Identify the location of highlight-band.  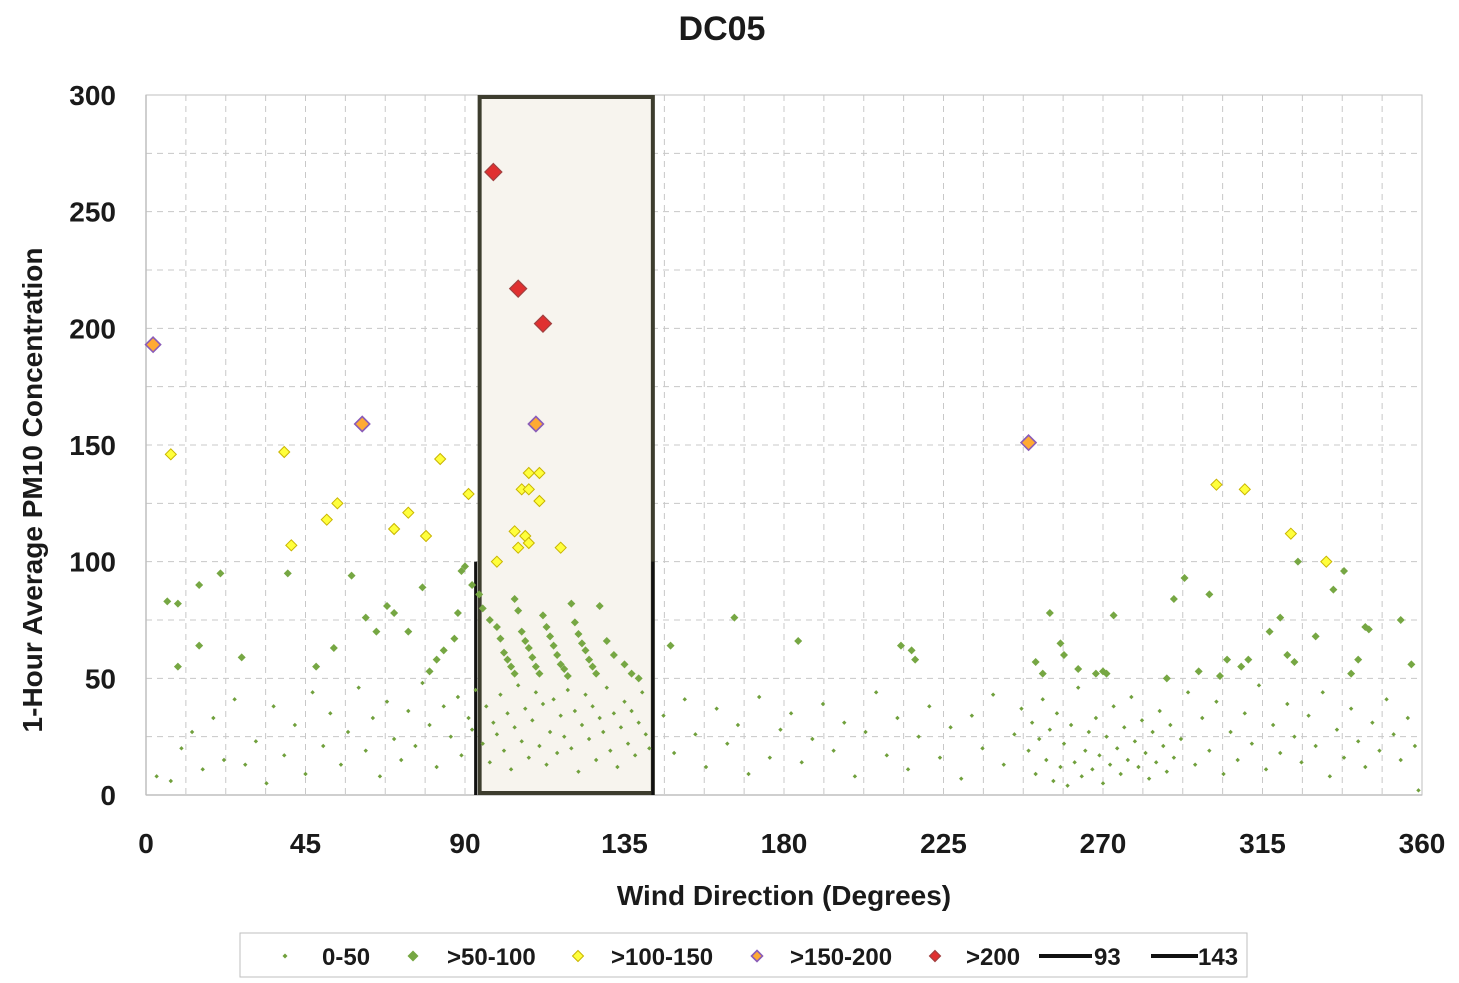
(564, 445).